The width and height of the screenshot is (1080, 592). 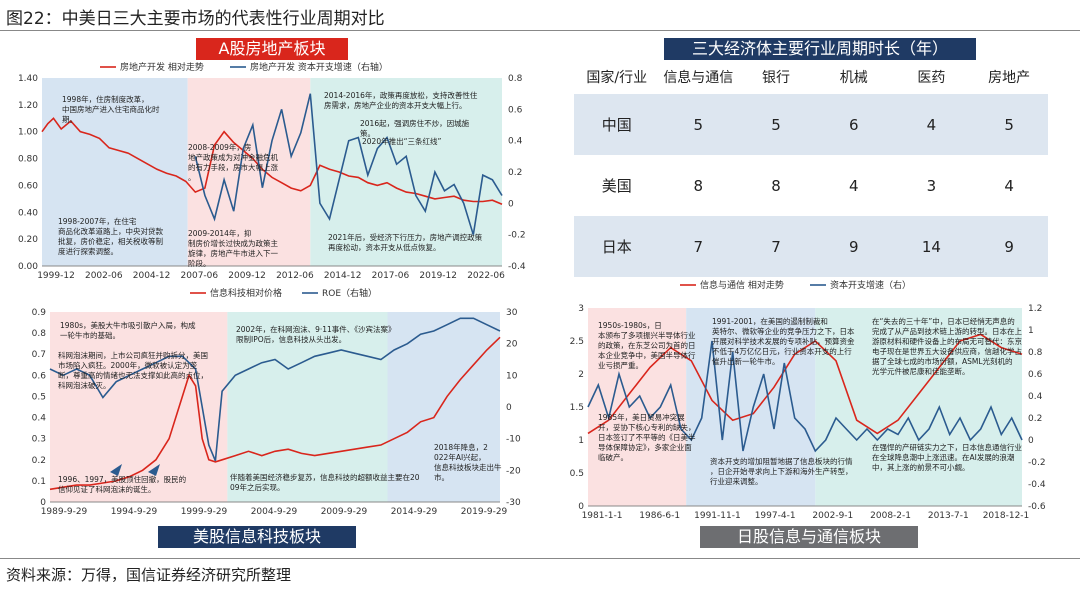 I want to click on y-left-tick: 1.00, so click(x=28, y=133).